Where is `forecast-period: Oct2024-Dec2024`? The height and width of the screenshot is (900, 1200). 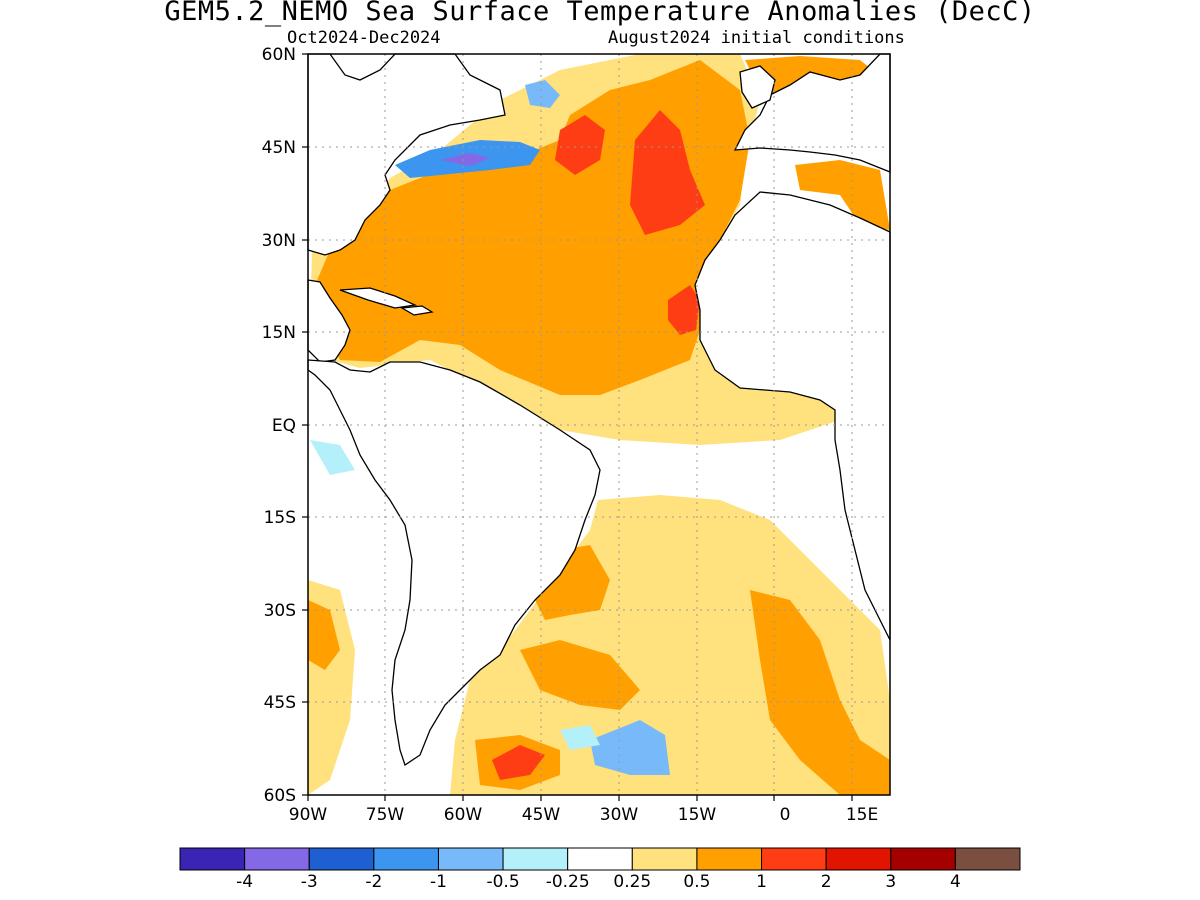
forecast-period: Oct2024-Dec2024 is located at coordinates (364, 38).